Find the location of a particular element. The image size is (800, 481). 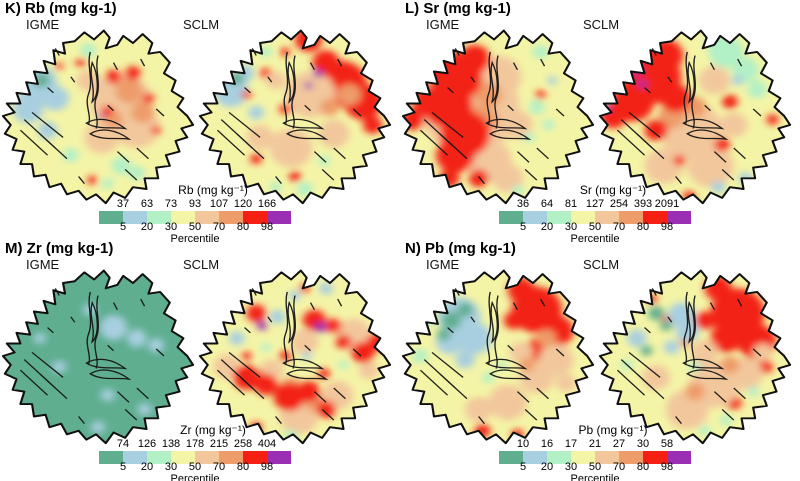

colorbar-value: 107 is located at coordinates (219, 204).